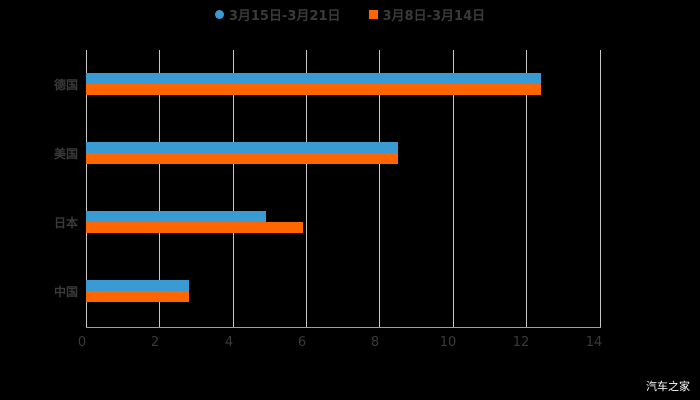 This screenshot has height=400, width=700. Describe the element at coordinates (434, 16) in the screenshot. I see `legend-label: 3月8日-3月14日` at that location.